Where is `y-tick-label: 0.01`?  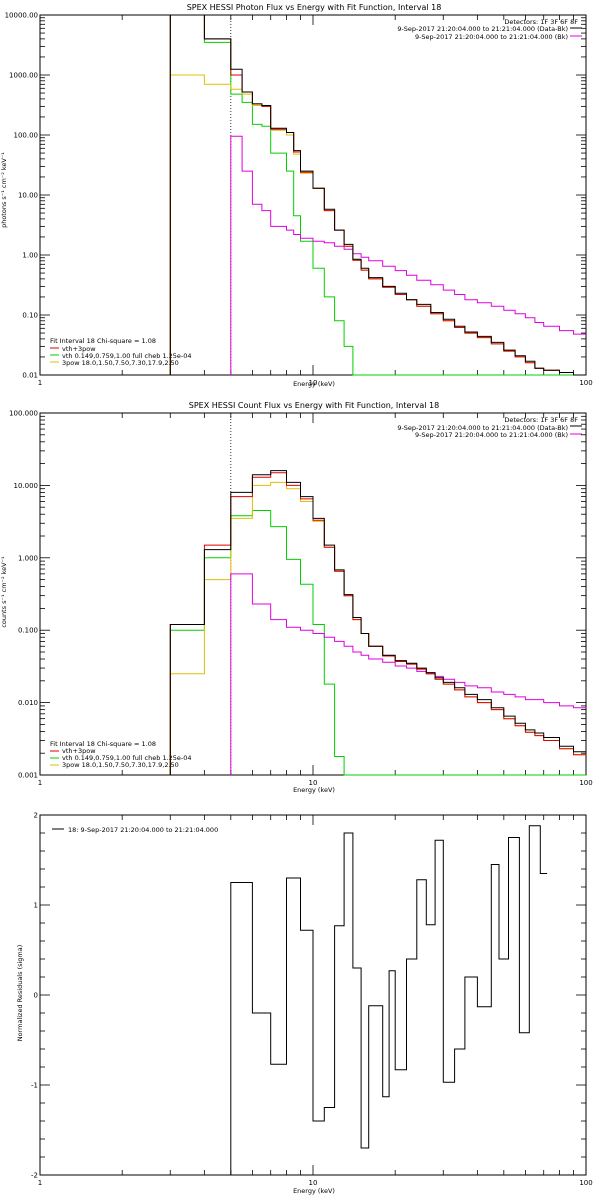
y-tick-label: 0.01 is located at coordinates (30, 376).